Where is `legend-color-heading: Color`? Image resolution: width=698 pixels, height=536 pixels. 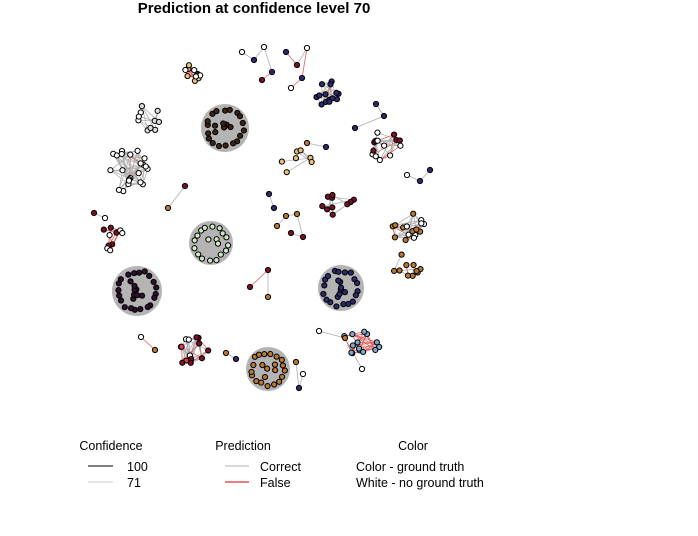 legend-color-heading: Color is located at coordinates (413, 446).